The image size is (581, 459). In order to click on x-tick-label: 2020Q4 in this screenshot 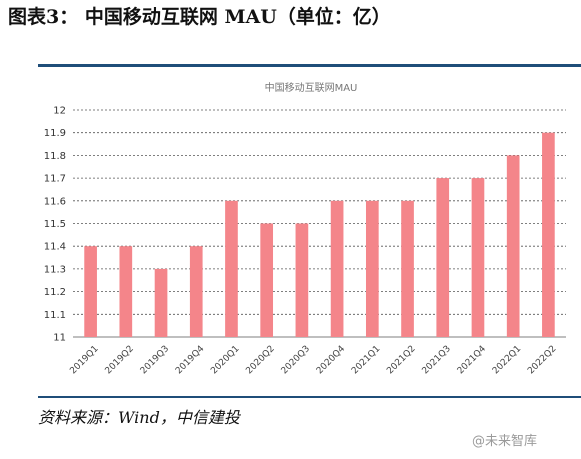, I will do `click(331, 360)`.